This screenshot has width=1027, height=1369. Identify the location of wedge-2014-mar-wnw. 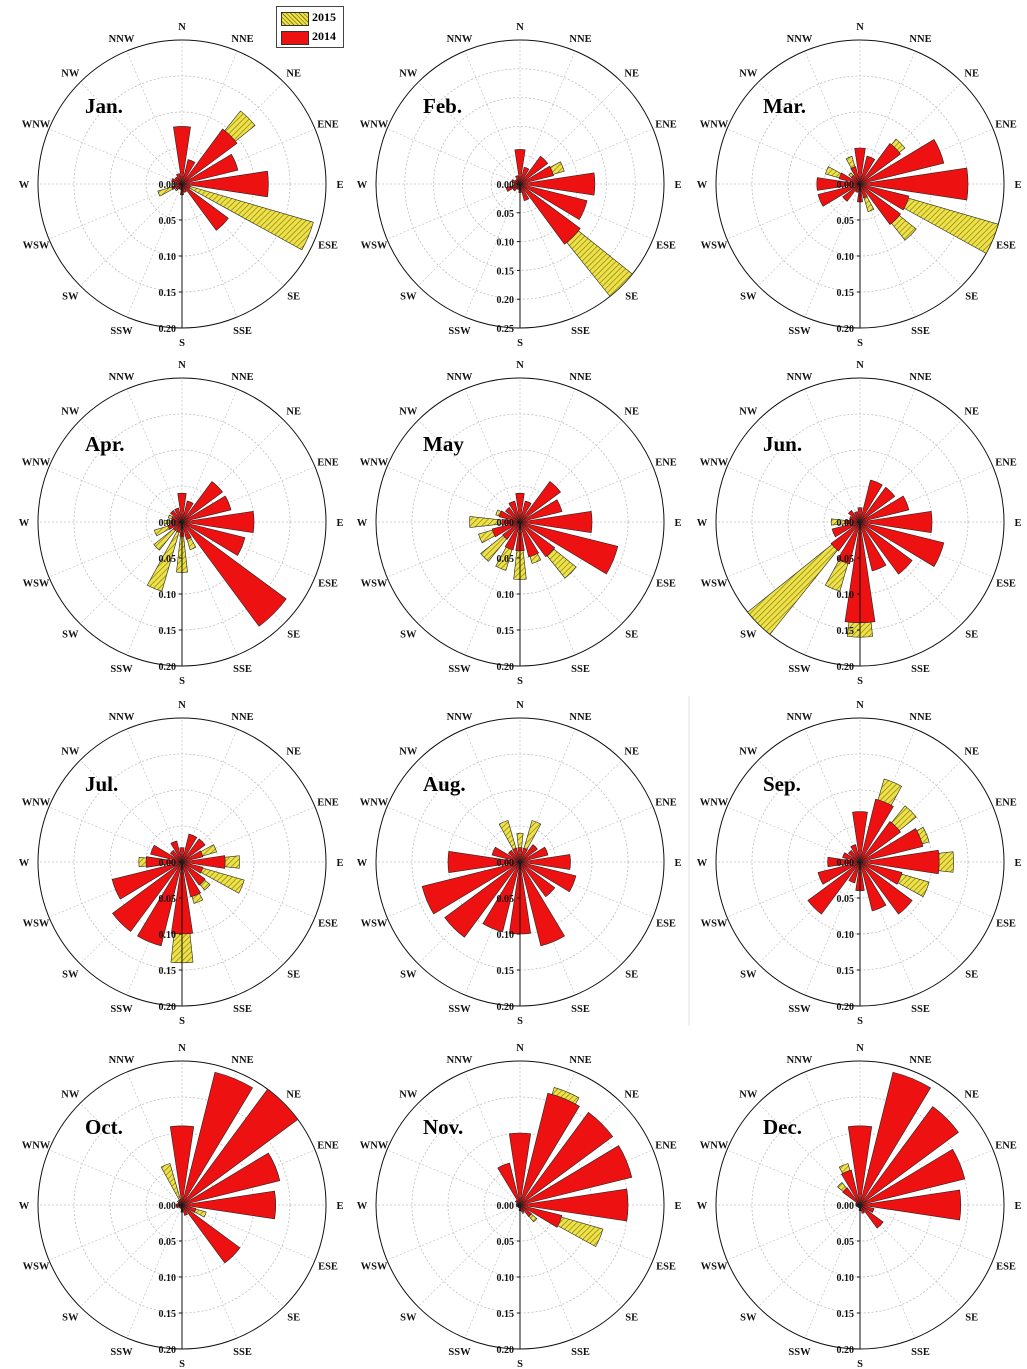
(849, 178).